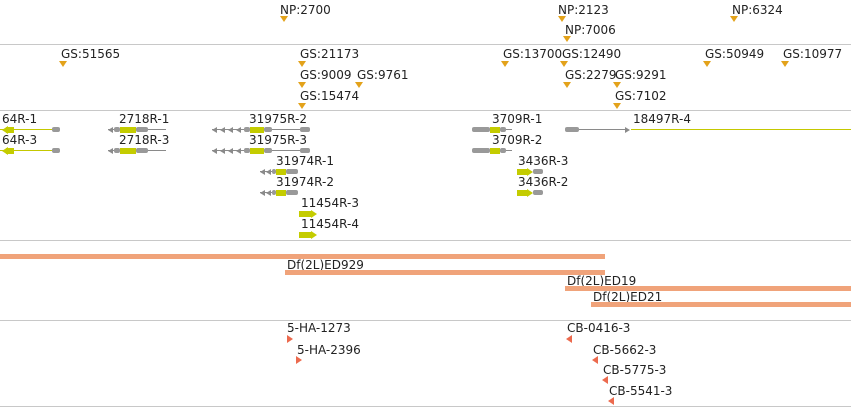 The height and width of the screenshot is (408, 851). I want to click on transcript-label: 18497R-4, so click(662, 119).